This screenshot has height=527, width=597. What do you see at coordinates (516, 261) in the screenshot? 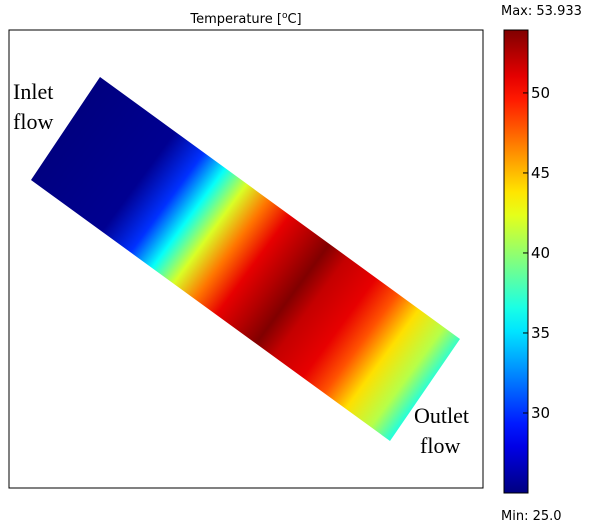
I see `colorbar` at bounding box center [516, 261].